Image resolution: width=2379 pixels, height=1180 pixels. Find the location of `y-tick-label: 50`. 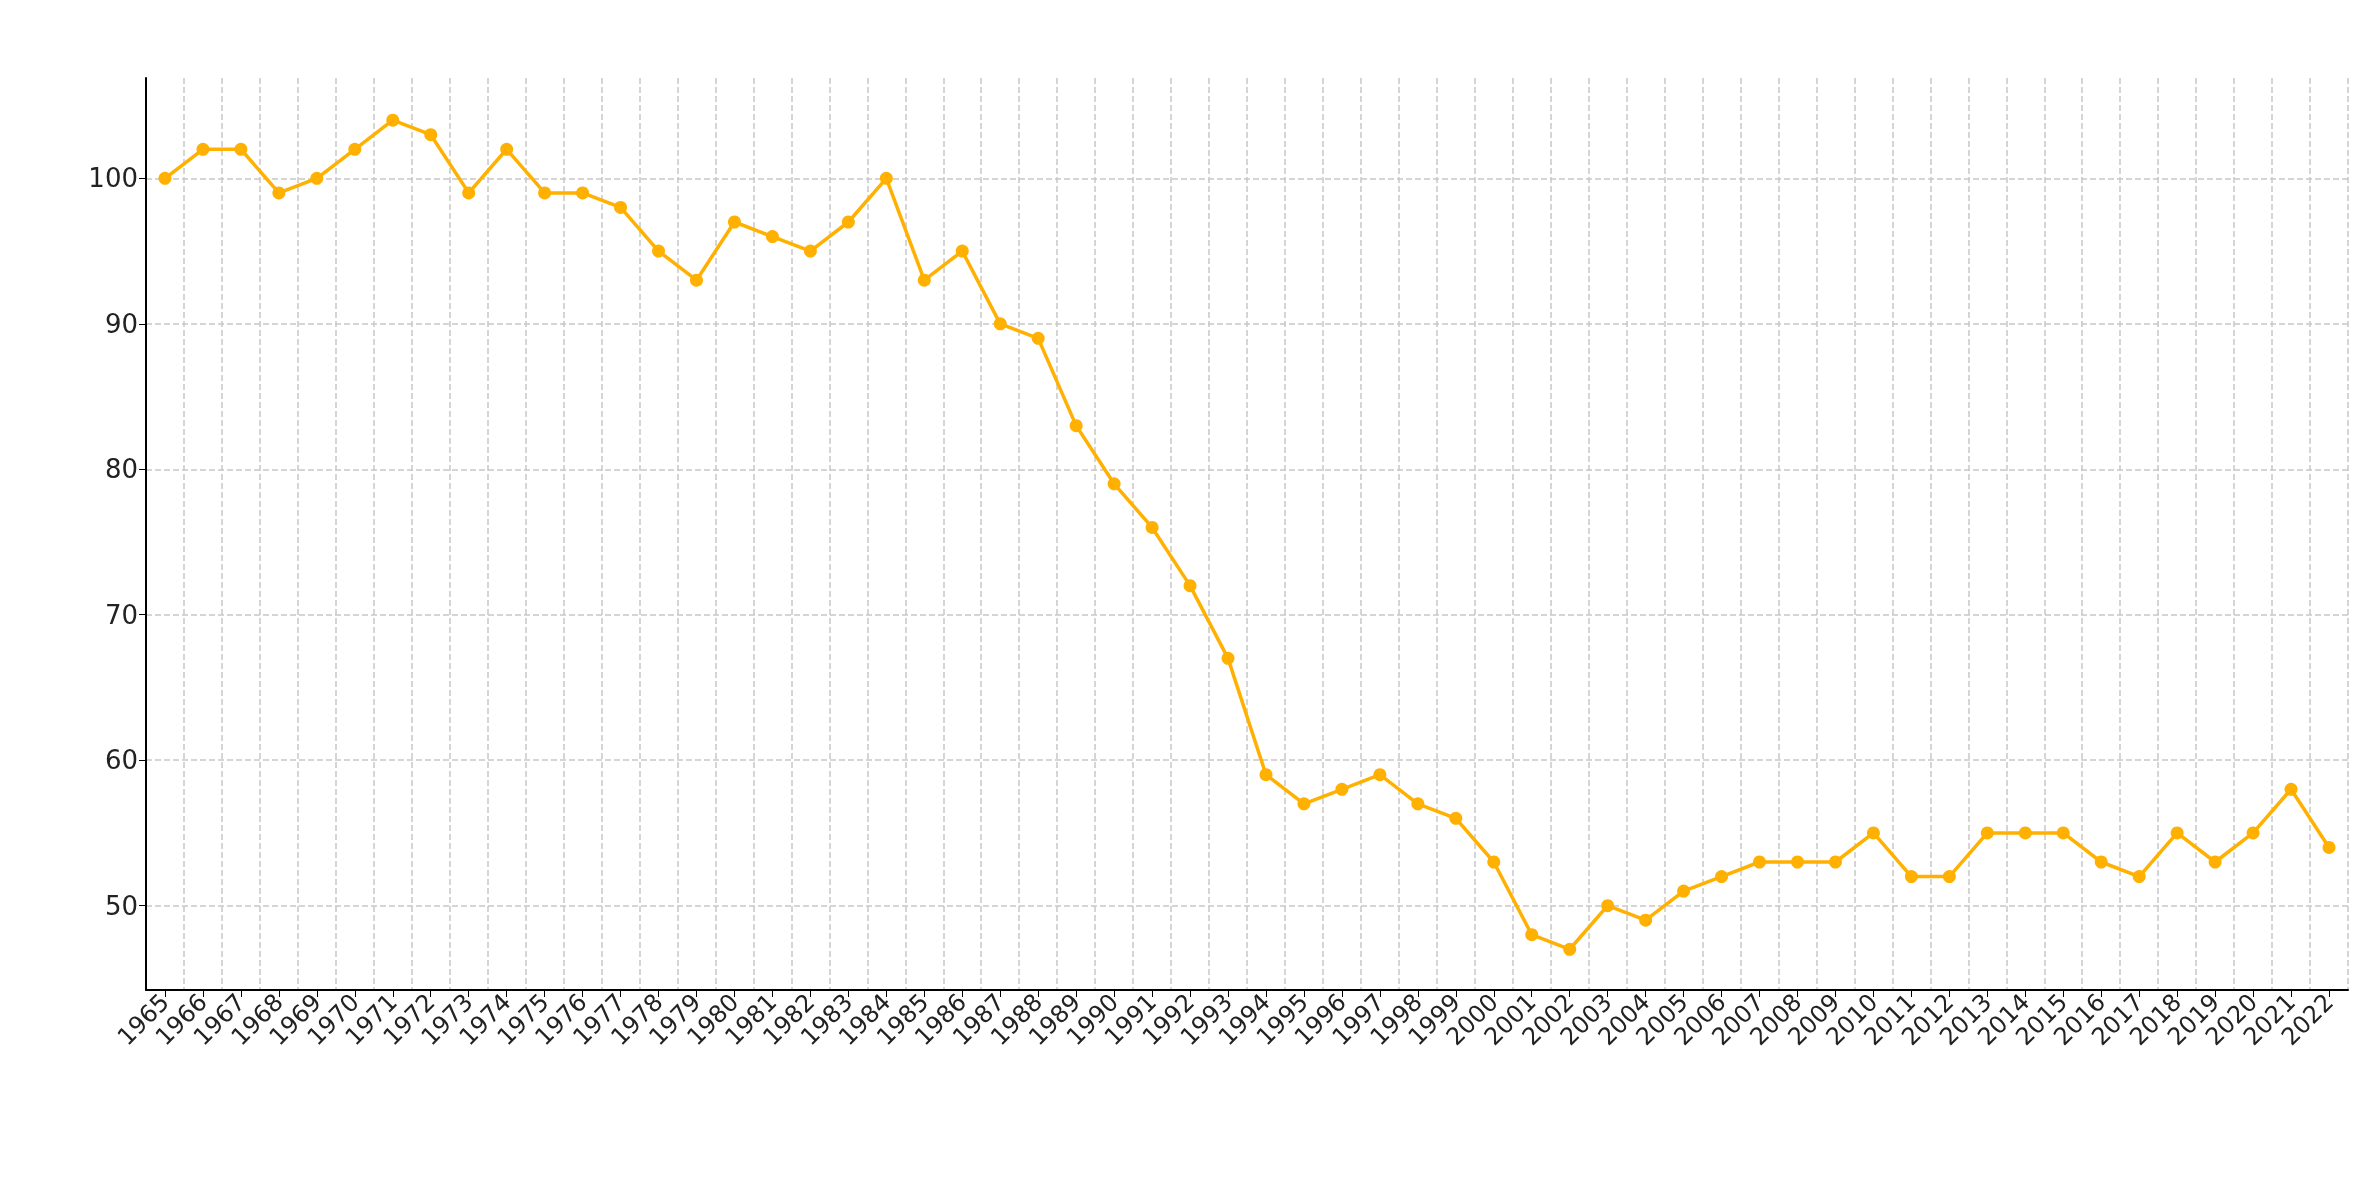

y-tick-label: 50 is located at coordinates (121, 905).